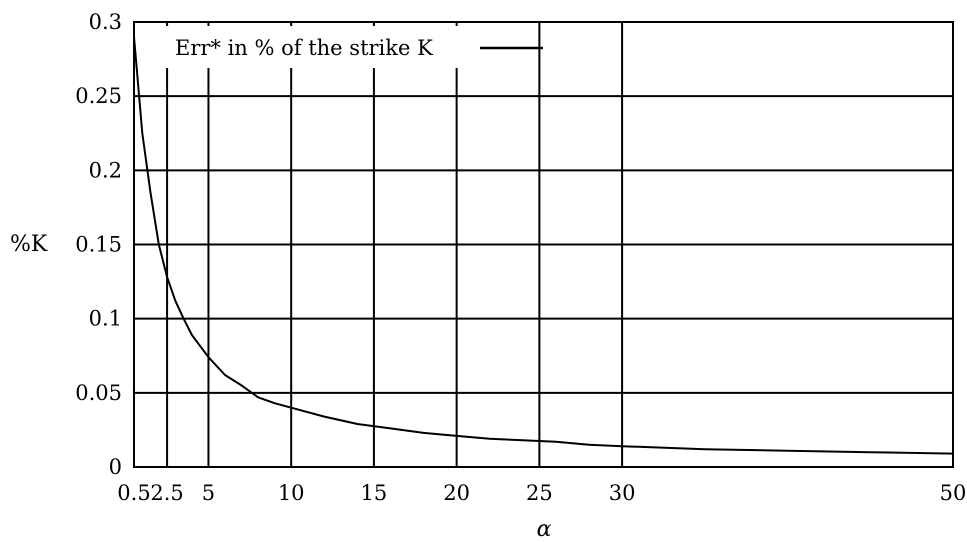  I want to click on y-tick-label: 0.25, so click(98, 96).